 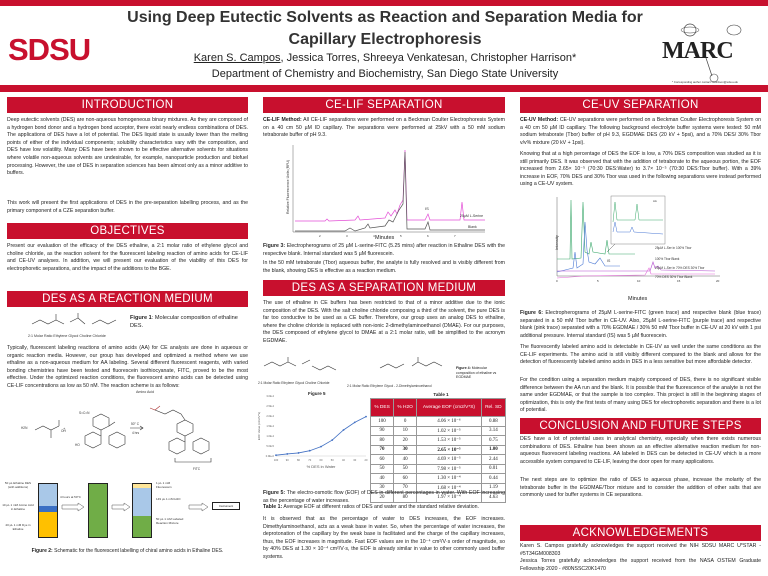 I want to click on trace-aa-tbor, so click(x=596, y=229).